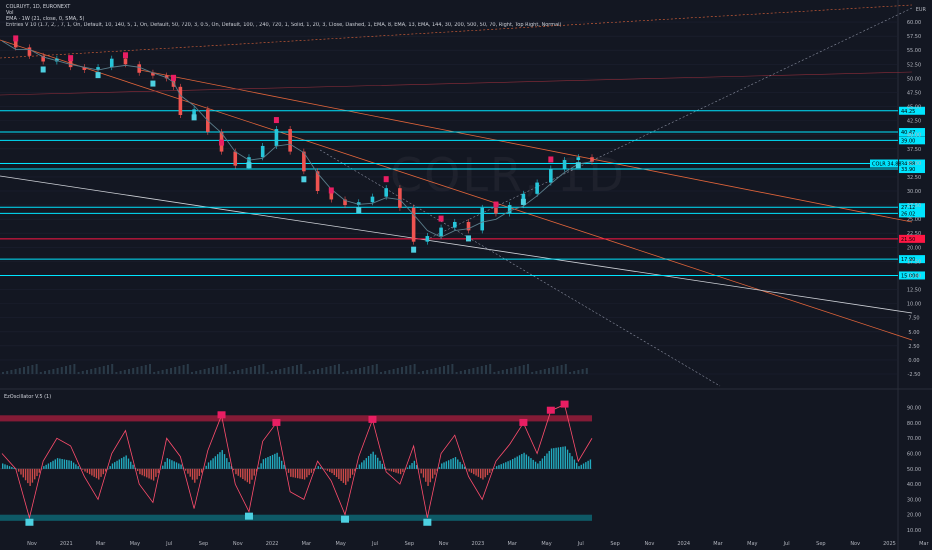 Image resolution: width=932 pixels, height=550 pixels. Describe the element at coordinates (45, 19) in the screenshot. I see `ema-label: EMA · 1W (21, close, 0, SMA, 5)` at that location.